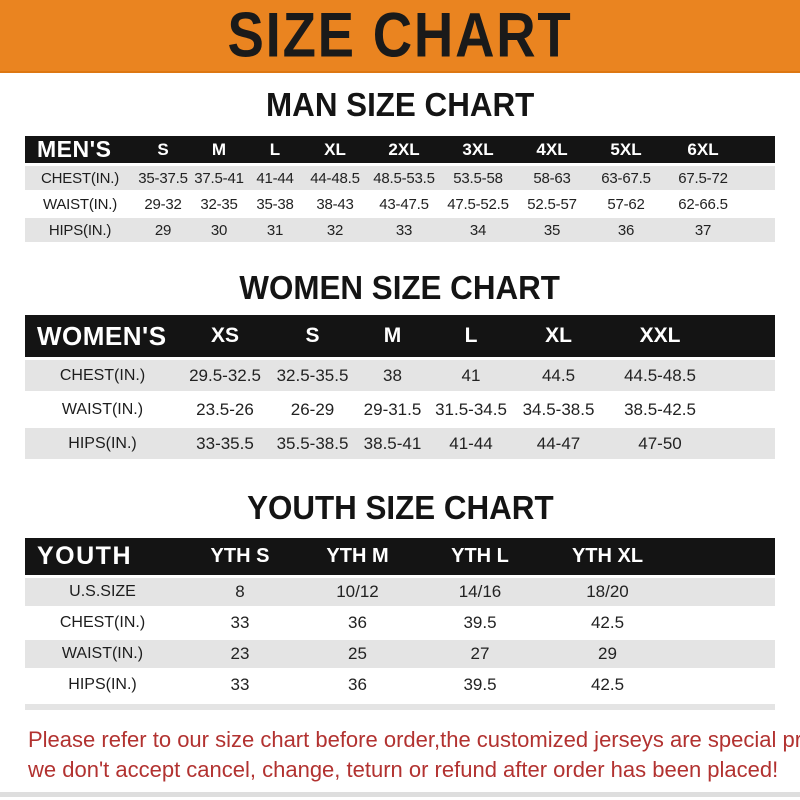 The image size is (800, 800). Describe the element at coordinates (480, 558) in the screenshot. I see `youth-col-header: YTH L` at that location.